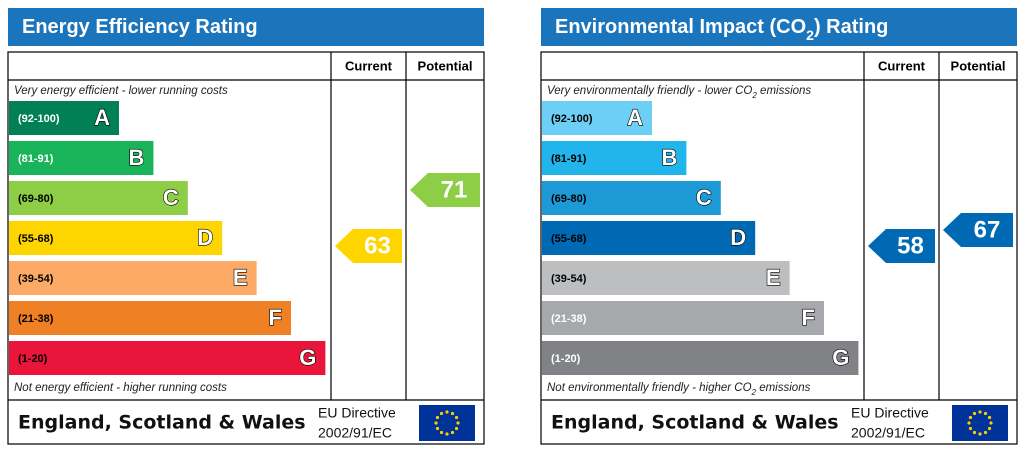 The image size is (1024, 452). I want to click on potential-value: 71, so click(454, 189).